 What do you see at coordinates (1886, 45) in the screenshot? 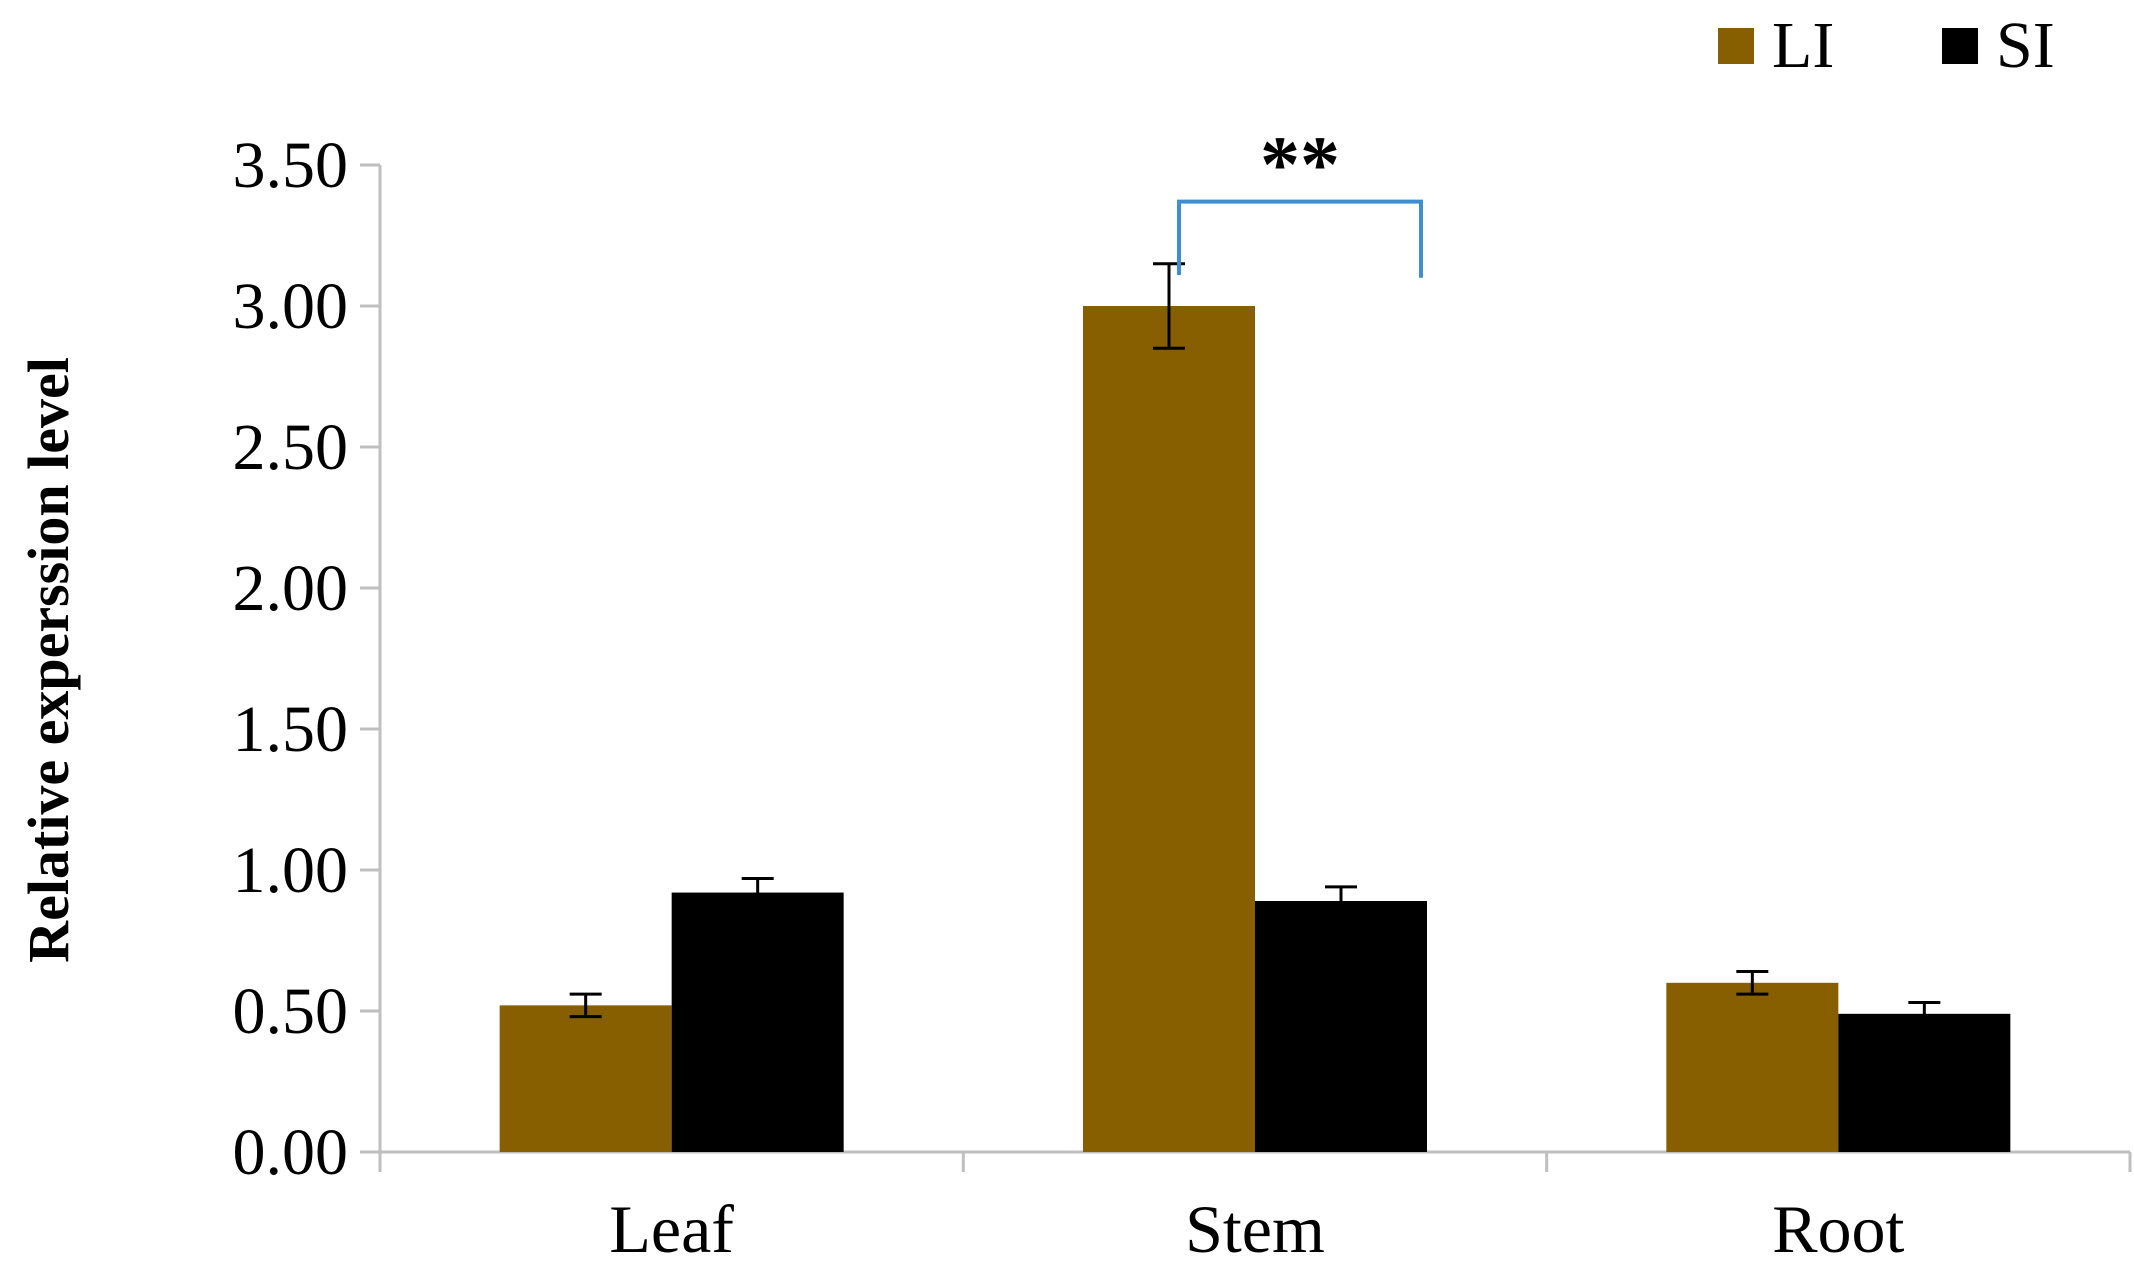
I see `legend: LI SI` at bounding box center [1886, 45].